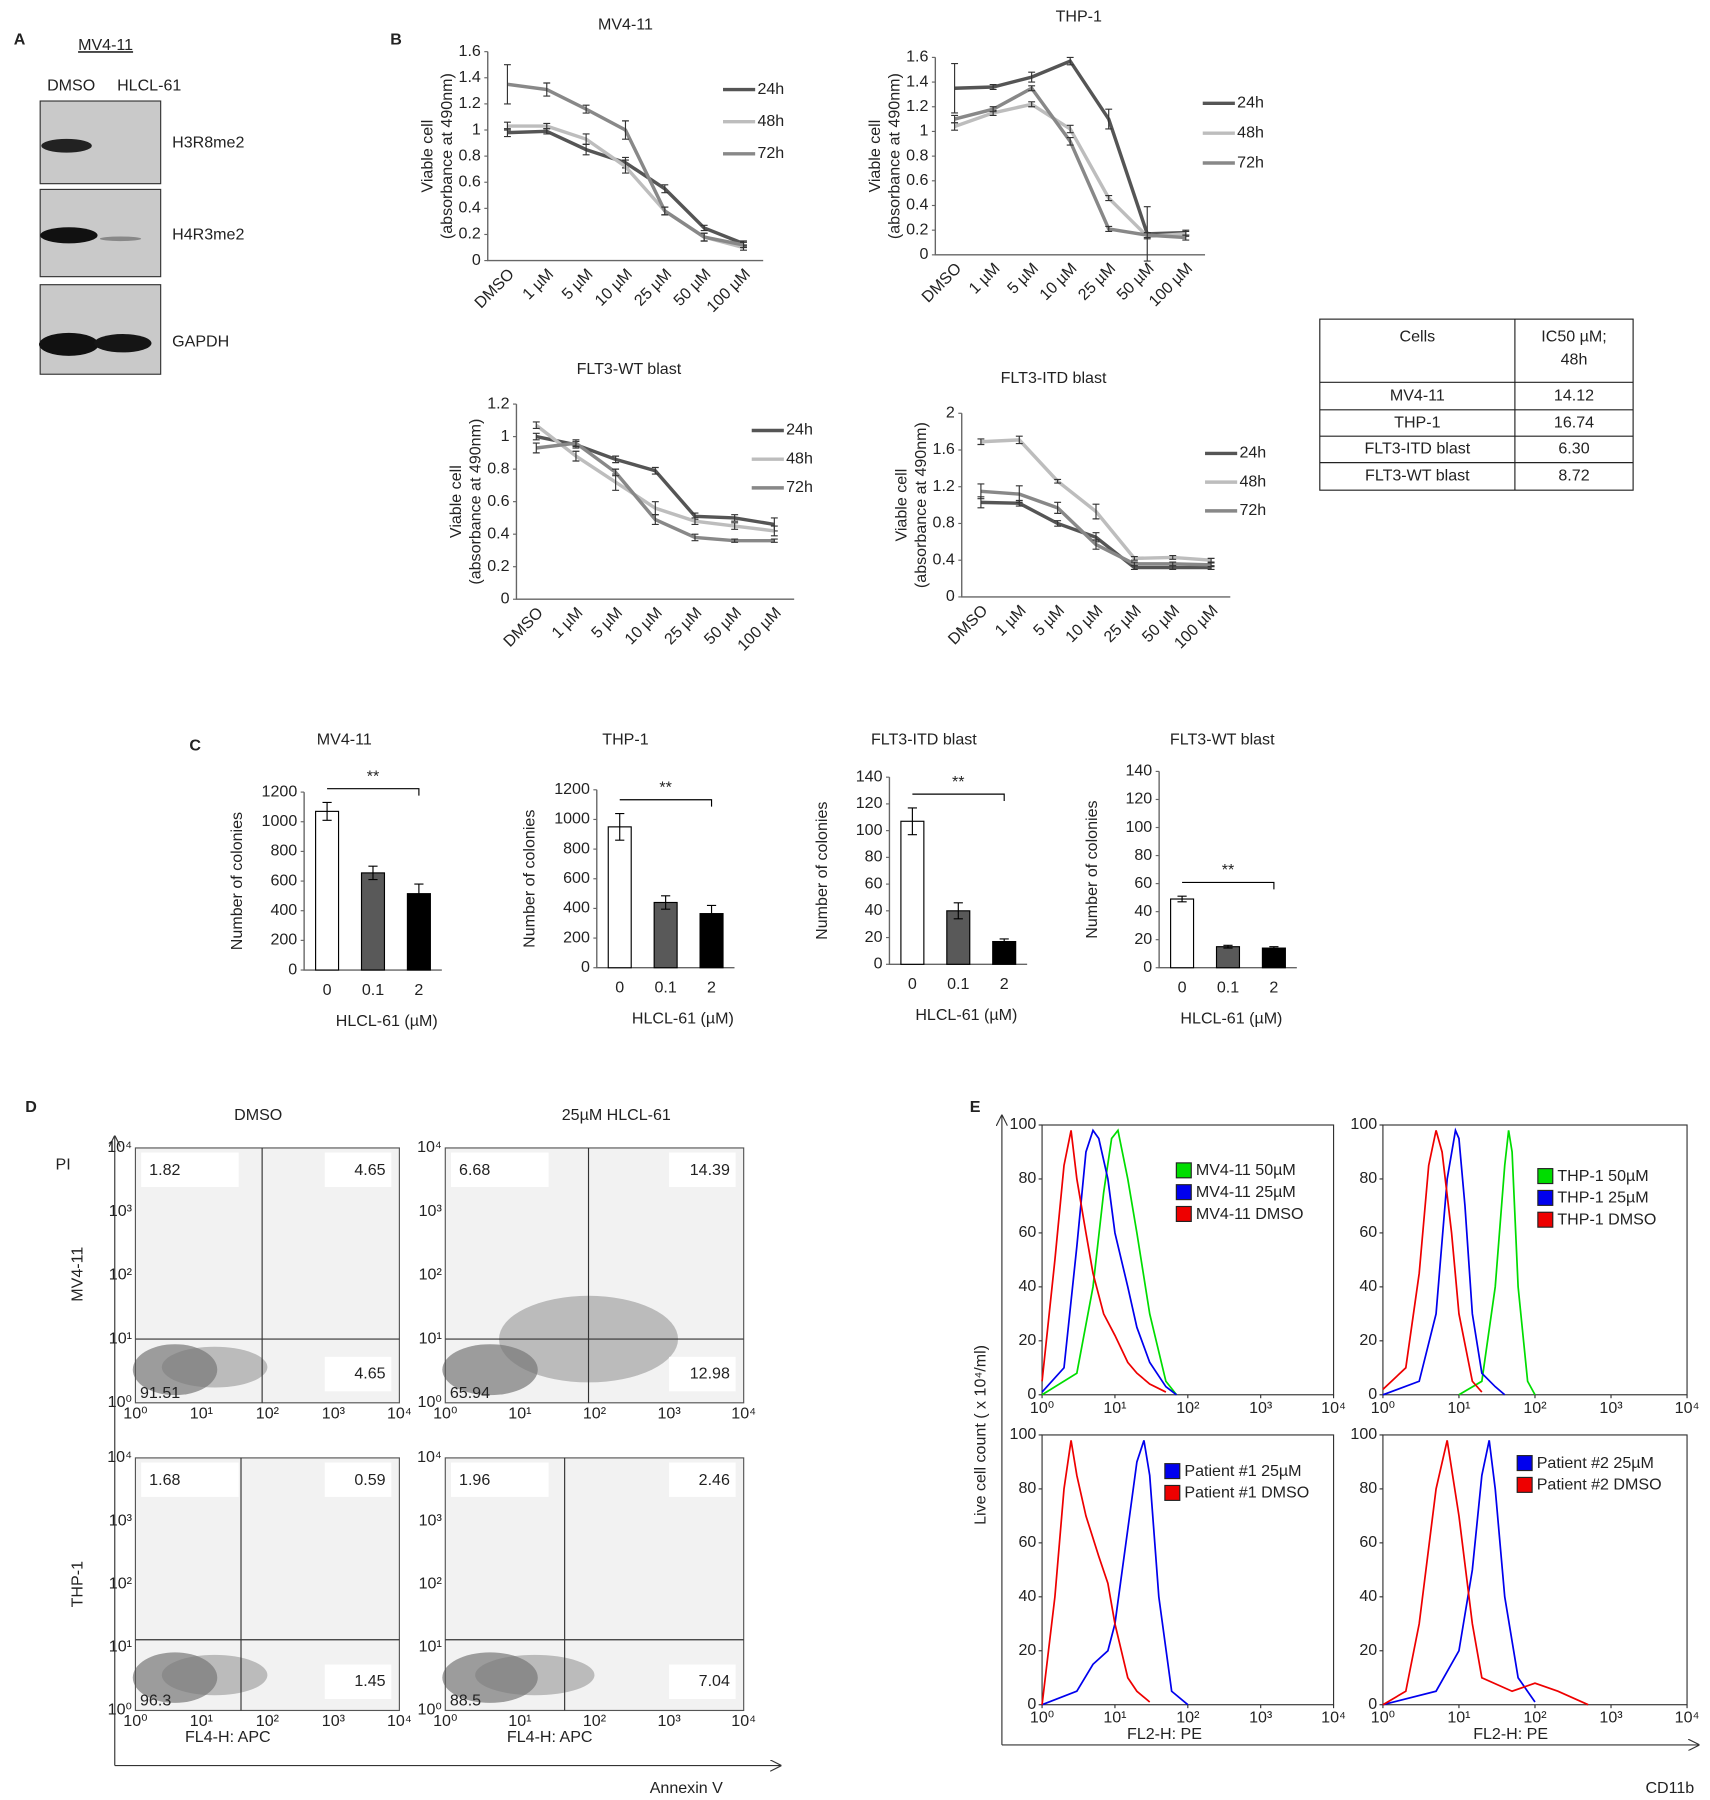  What do you see at coordinates (799, 487) in the screenshot?
I see `legend-label: 72h` at bounding box center [799, 487].